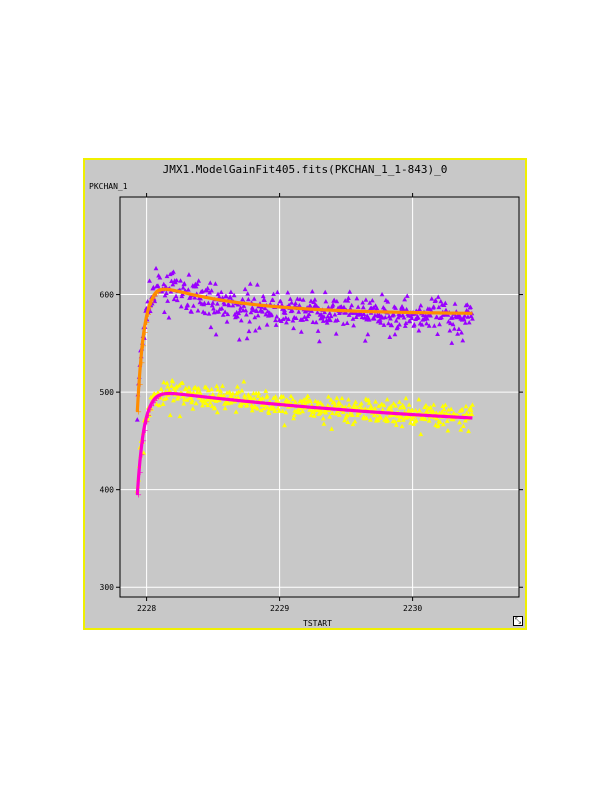 This screenshot has width=612, height=792. Describe the element at coordinates (518, 621) in the screenshot. I see `resize-handle-icon: ⤡` at that location.